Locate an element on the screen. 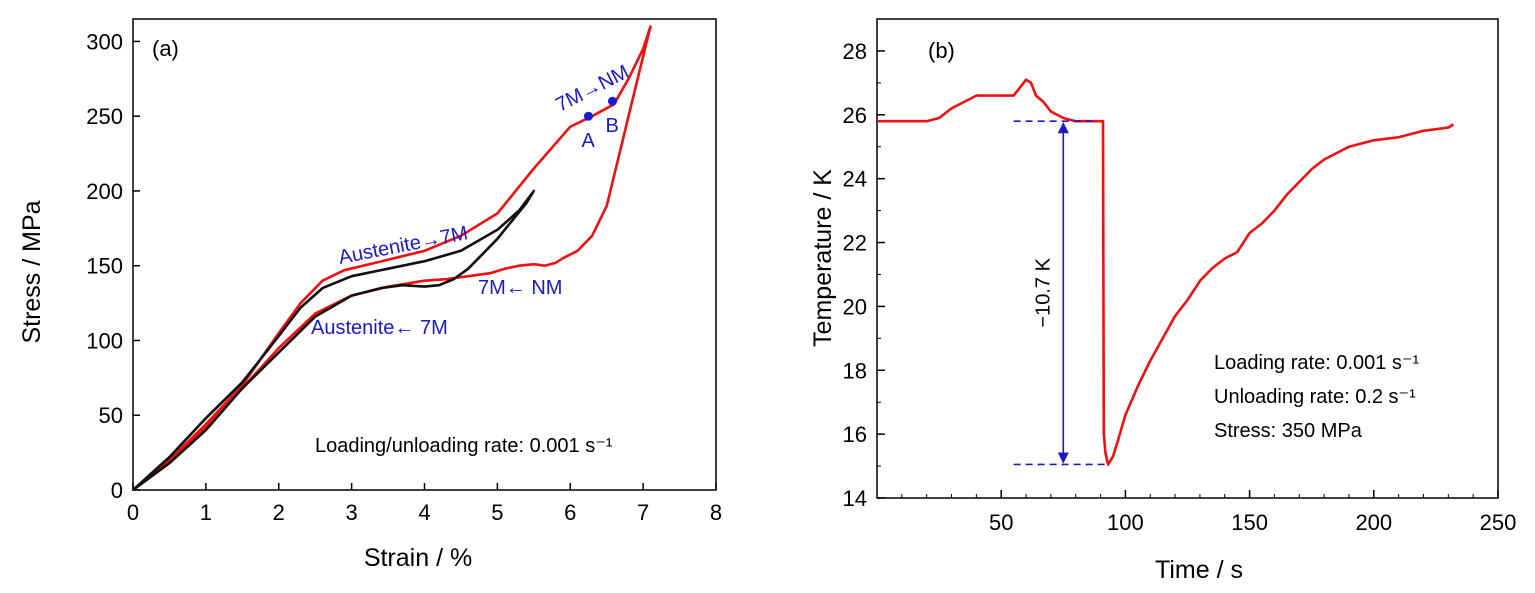  chart-a-x-tick-label: 3 is located at coordinates (352, 512).